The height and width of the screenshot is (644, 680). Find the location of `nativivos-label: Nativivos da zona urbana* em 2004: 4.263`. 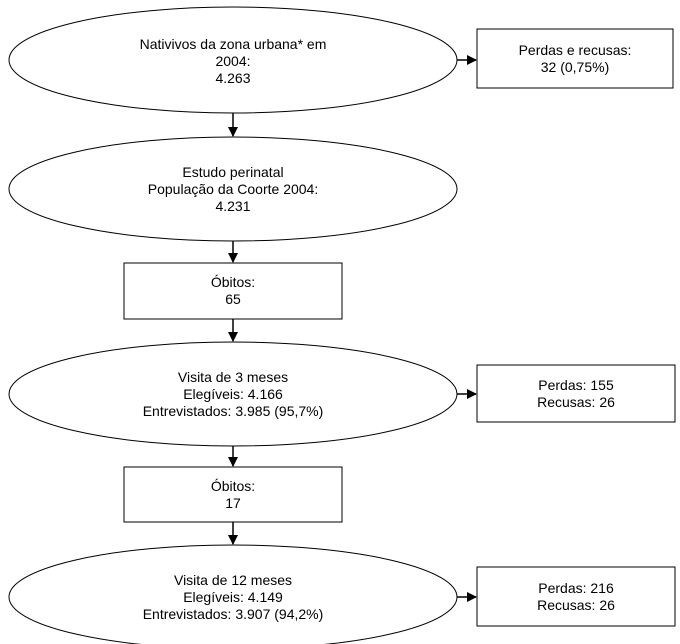

nativivos-label: Nativivos da zona urbana* em 2004: 4.263 is located at coordinates (233, 61).